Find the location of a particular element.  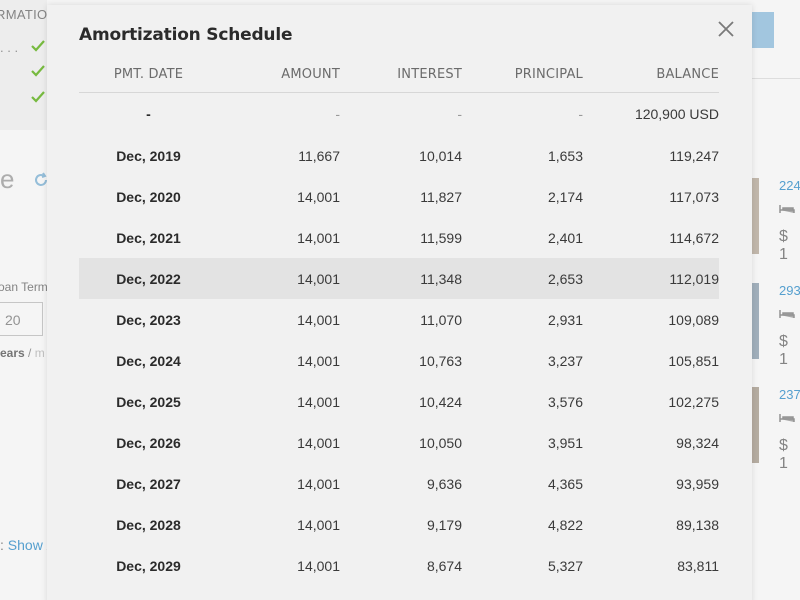

cell-date: - is located at coordinates (148, 114).